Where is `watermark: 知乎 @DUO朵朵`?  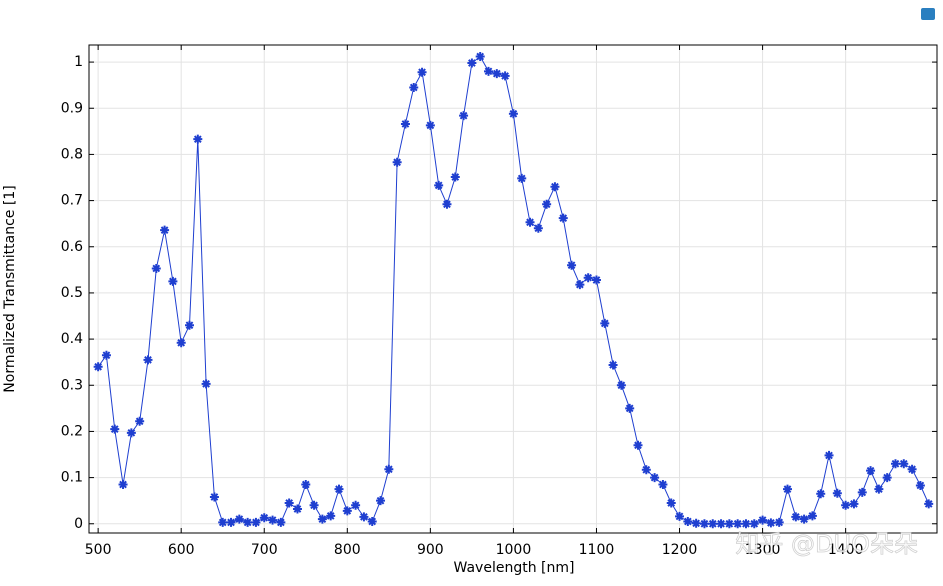 watermark: 知乎 @DUO朵朵 is located at coordinates (826, 544).